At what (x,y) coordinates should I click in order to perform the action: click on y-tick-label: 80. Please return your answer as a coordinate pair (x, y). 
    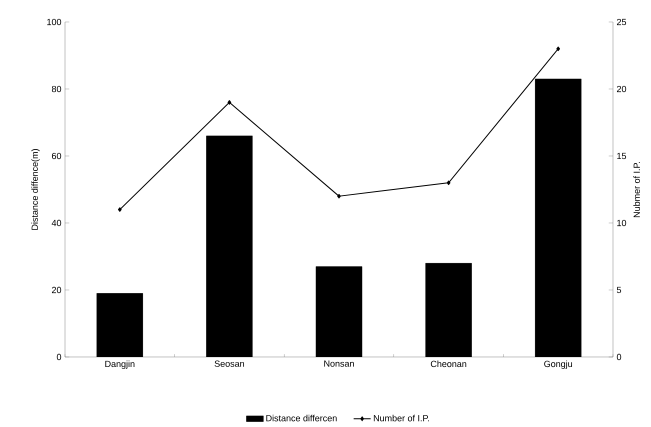
    Looking at the image, I should click on (57, 89).